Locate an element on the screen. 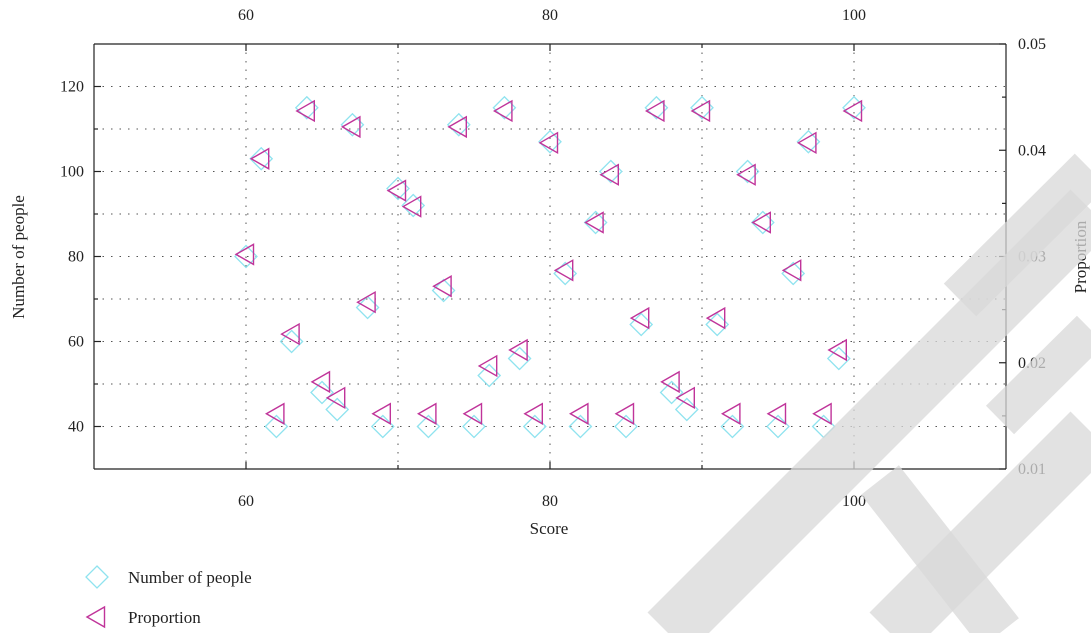  x-tick-label-top: 60 is located at coordinates (246, 15).